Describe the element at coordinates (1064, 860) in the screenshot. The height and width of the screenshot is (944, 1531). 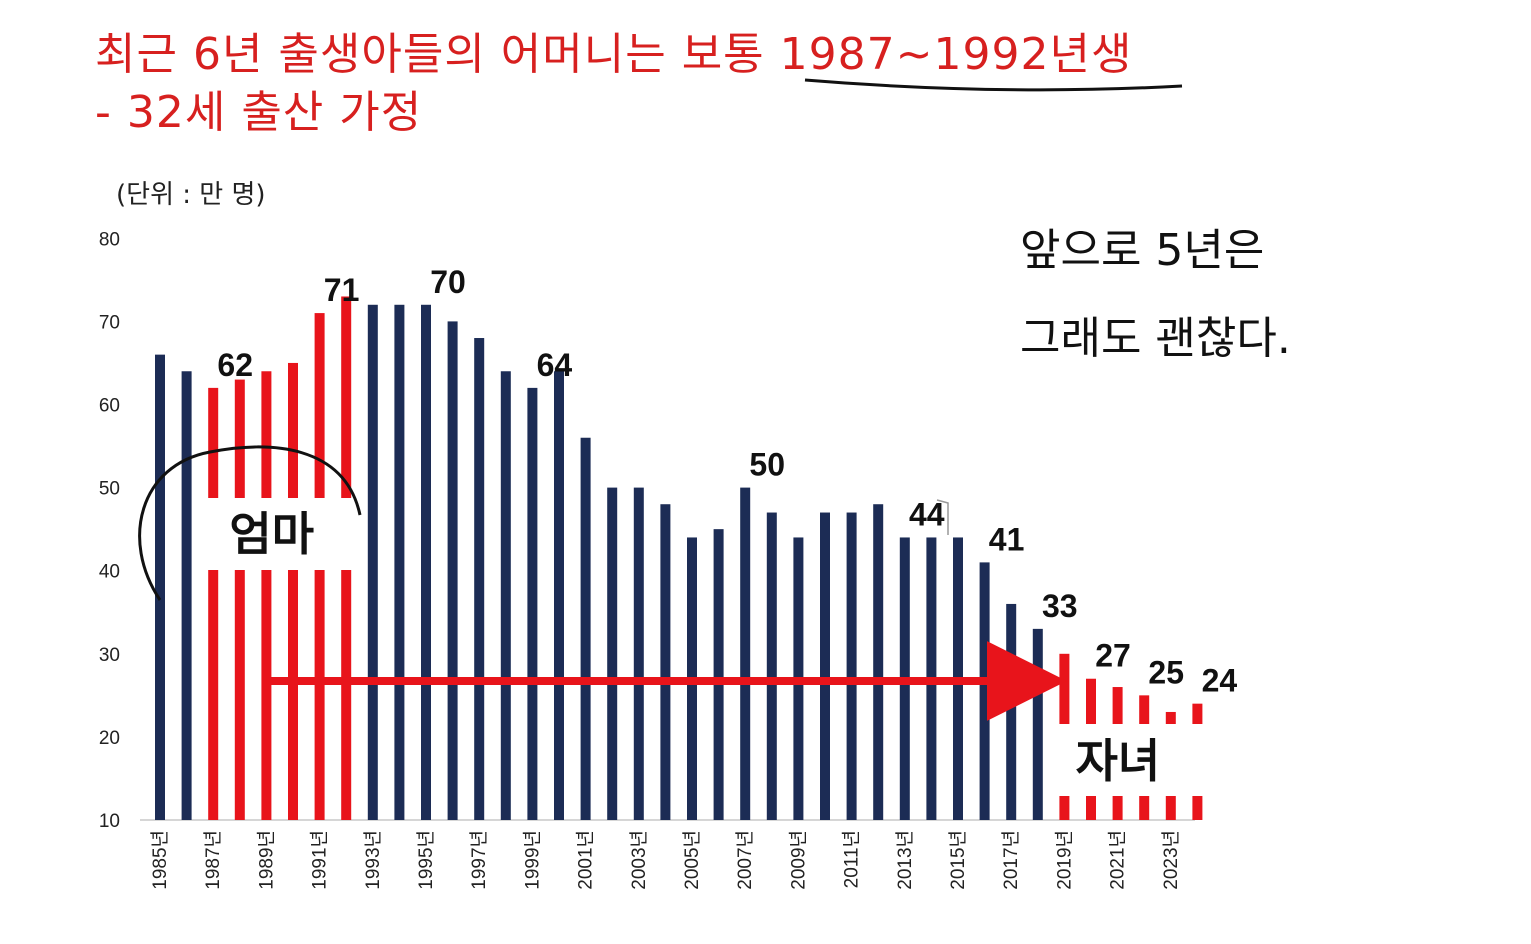
I see `x-tick-label: 2019년` at that location.